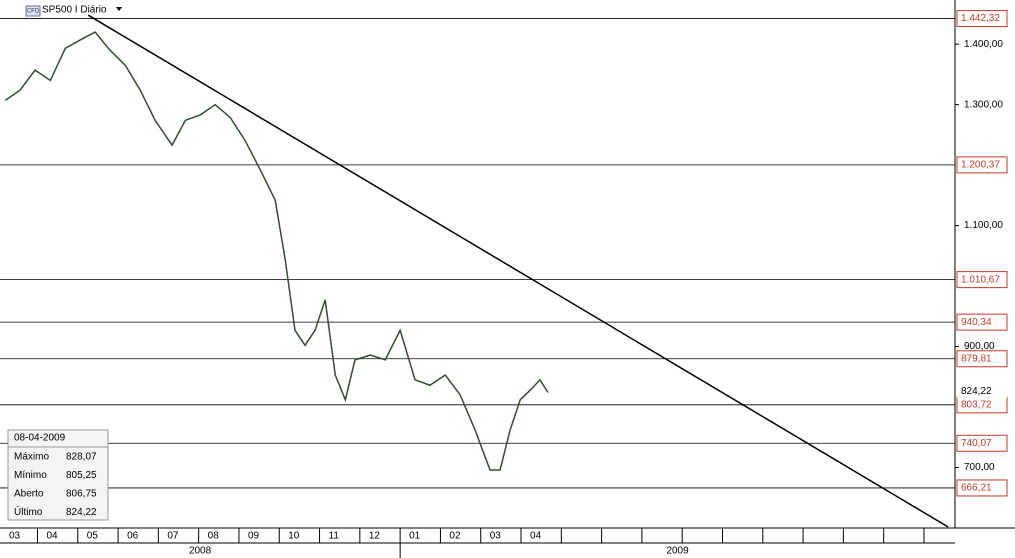 The height and width of the screenshot is (558, 1015). What do you see at coordinates (334, 536) in the screenshot?
I see `x-tick-label: 11` at bounding box center [334, 536].